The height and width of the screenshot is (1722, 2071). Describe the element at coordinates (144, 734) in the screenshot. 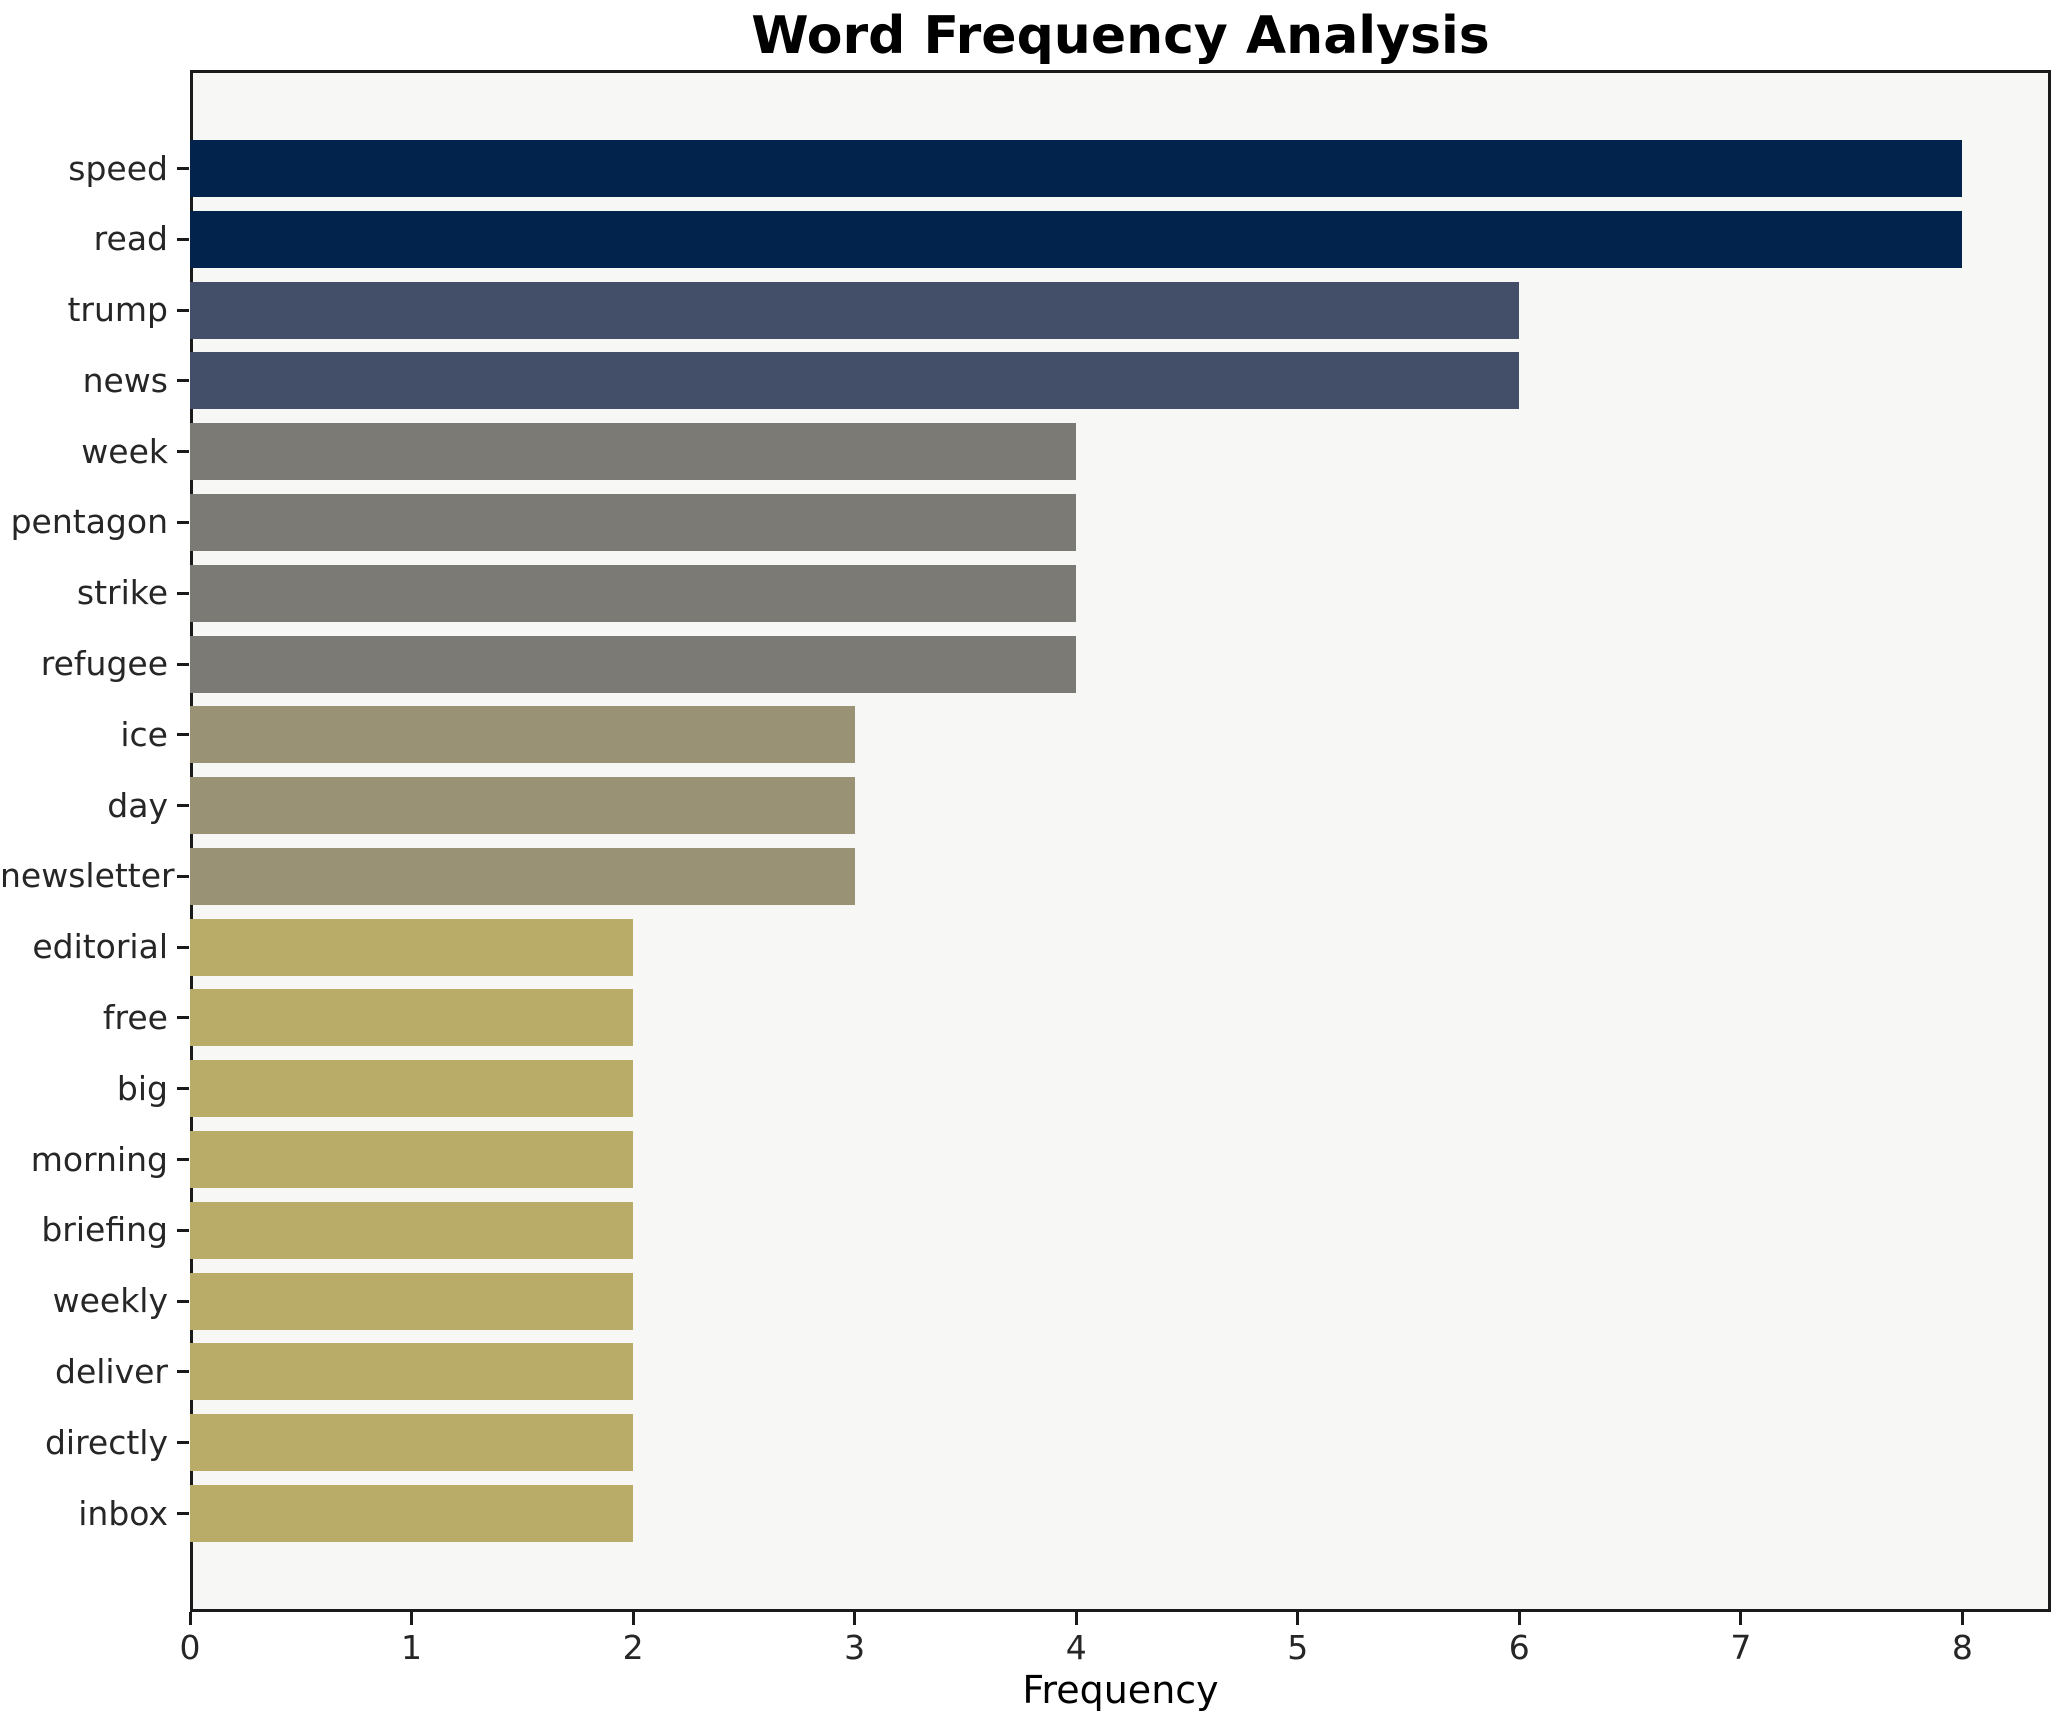

I see `y-tick-label-ice: ice` at that location.